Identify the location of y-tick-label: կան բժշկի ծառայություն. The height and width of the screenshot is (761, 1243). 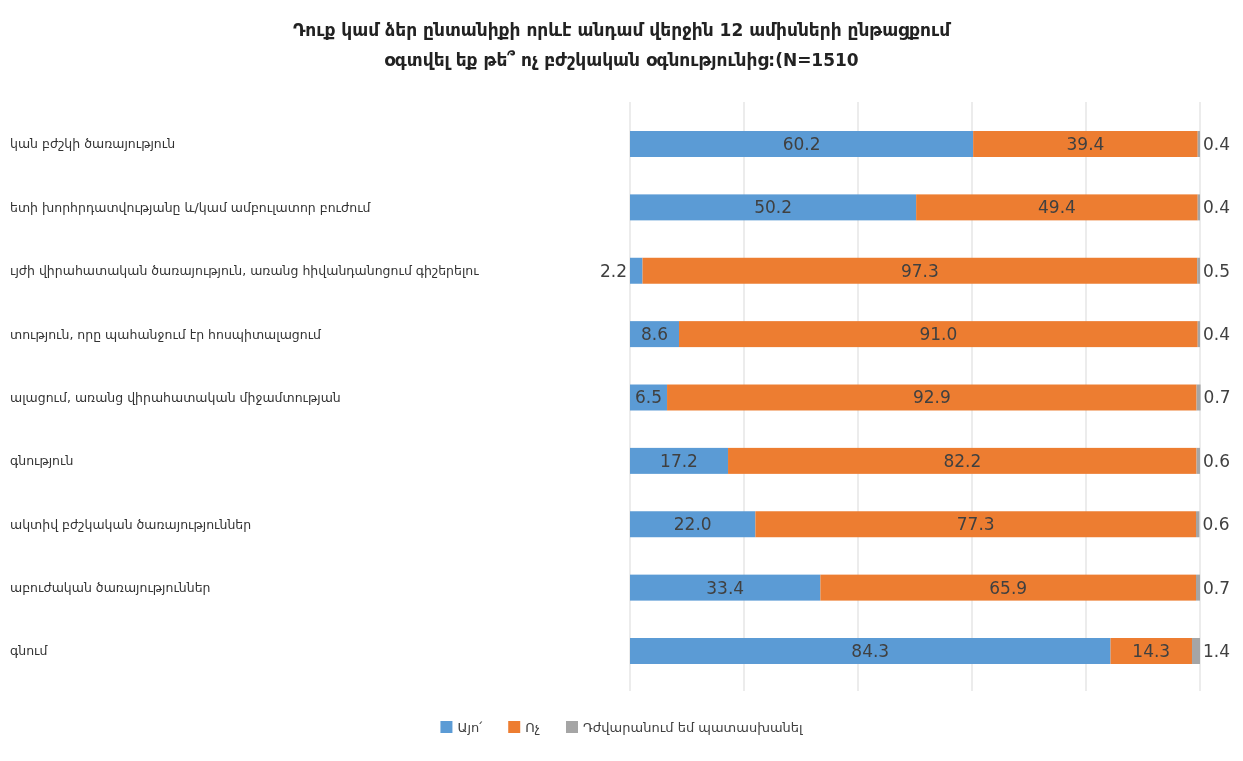
(93, 144).